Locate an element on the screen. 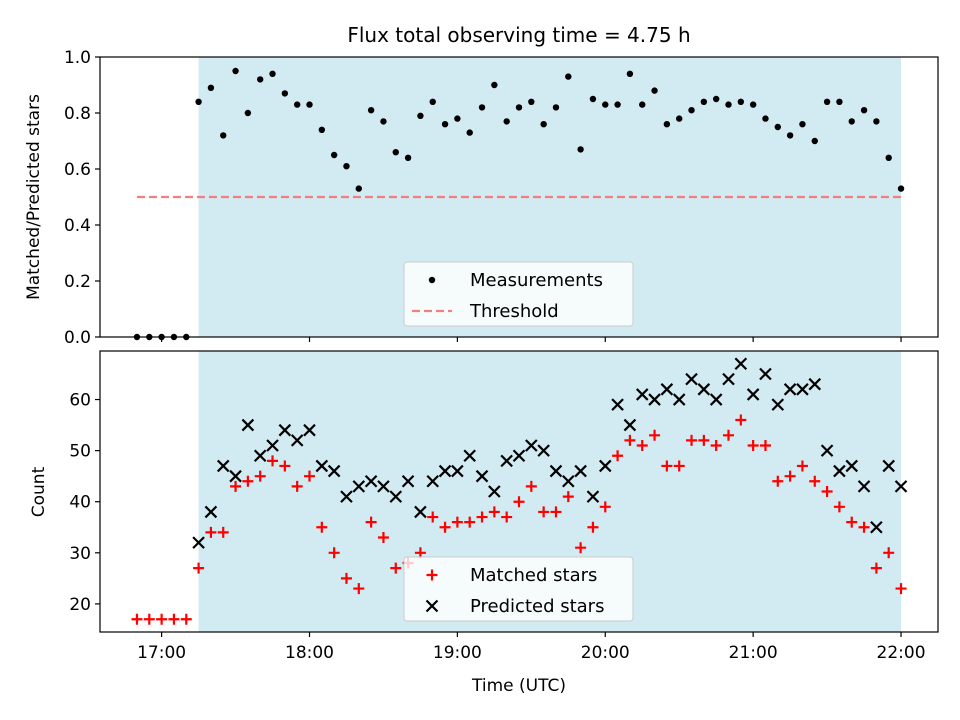  x-tick-label: 18:00 is located at coordinates (309, 653).